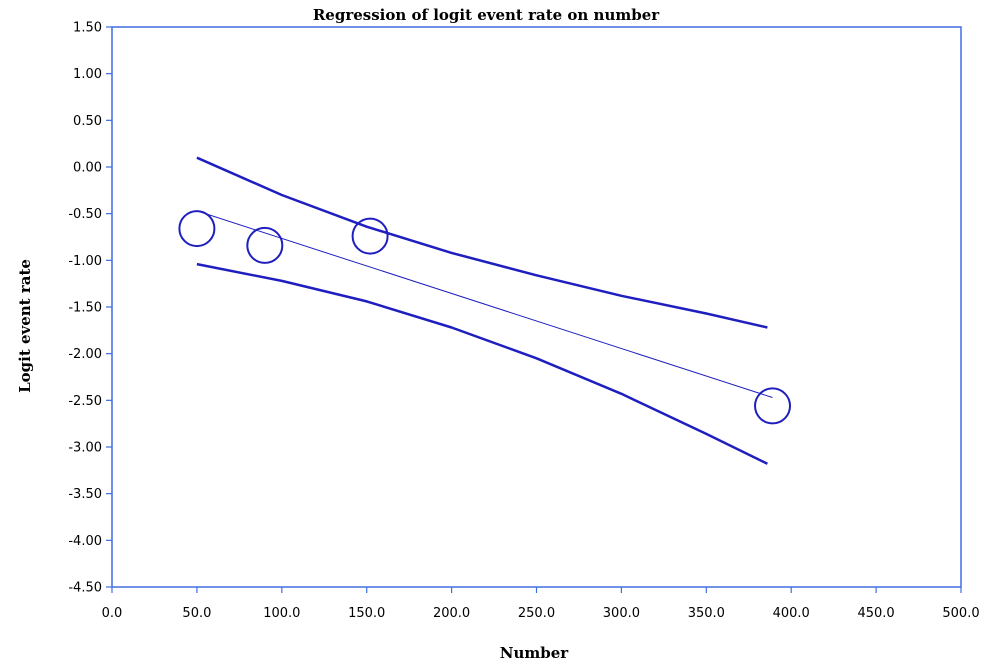 The image size is (1000, 665). What do you see at coordinates (85, 494) in the screenshot?
I see `y-tick-label: -3.50` at bounding box center [85, 494].